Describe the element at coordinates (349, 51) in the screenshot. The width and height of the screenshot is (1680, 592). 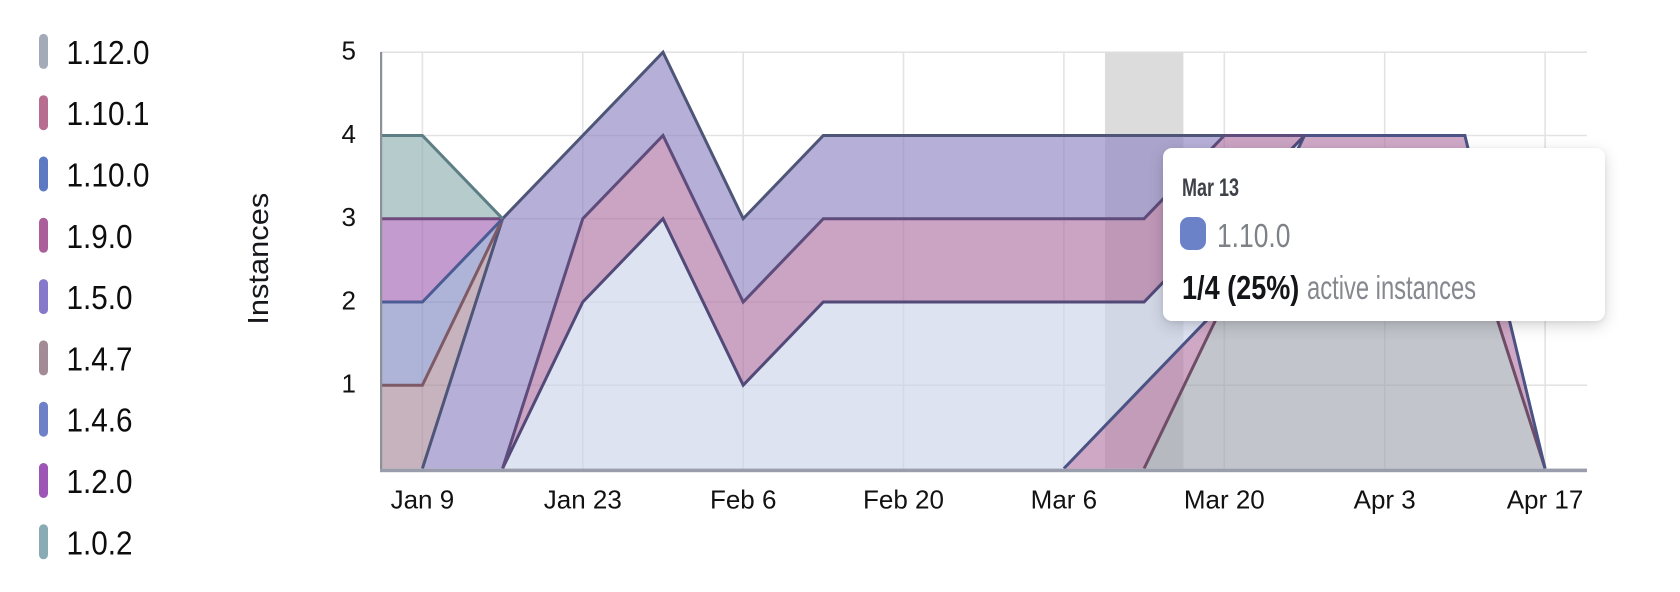
I see `svg-text: 5` at that location.